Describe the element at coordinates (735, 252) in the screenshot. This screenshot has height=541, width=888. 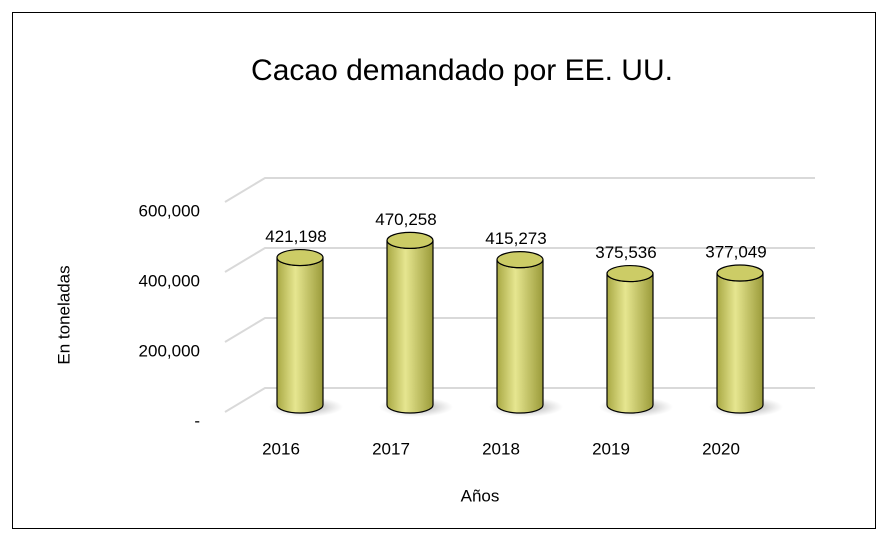
I see `data-label: 377,049` at that location.